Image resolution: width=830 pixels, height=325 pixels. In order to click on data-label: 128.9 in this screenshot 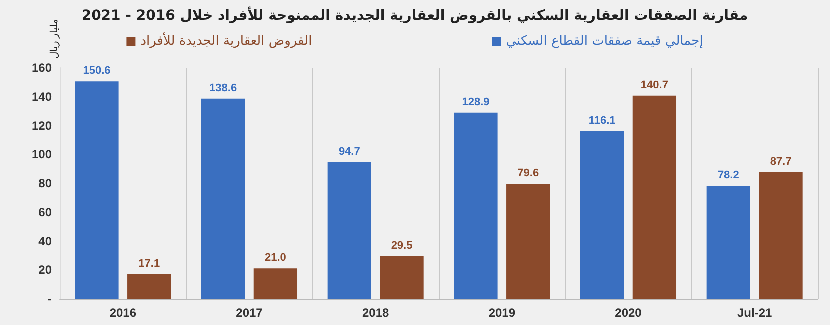, I will do `click(476, 102)`.